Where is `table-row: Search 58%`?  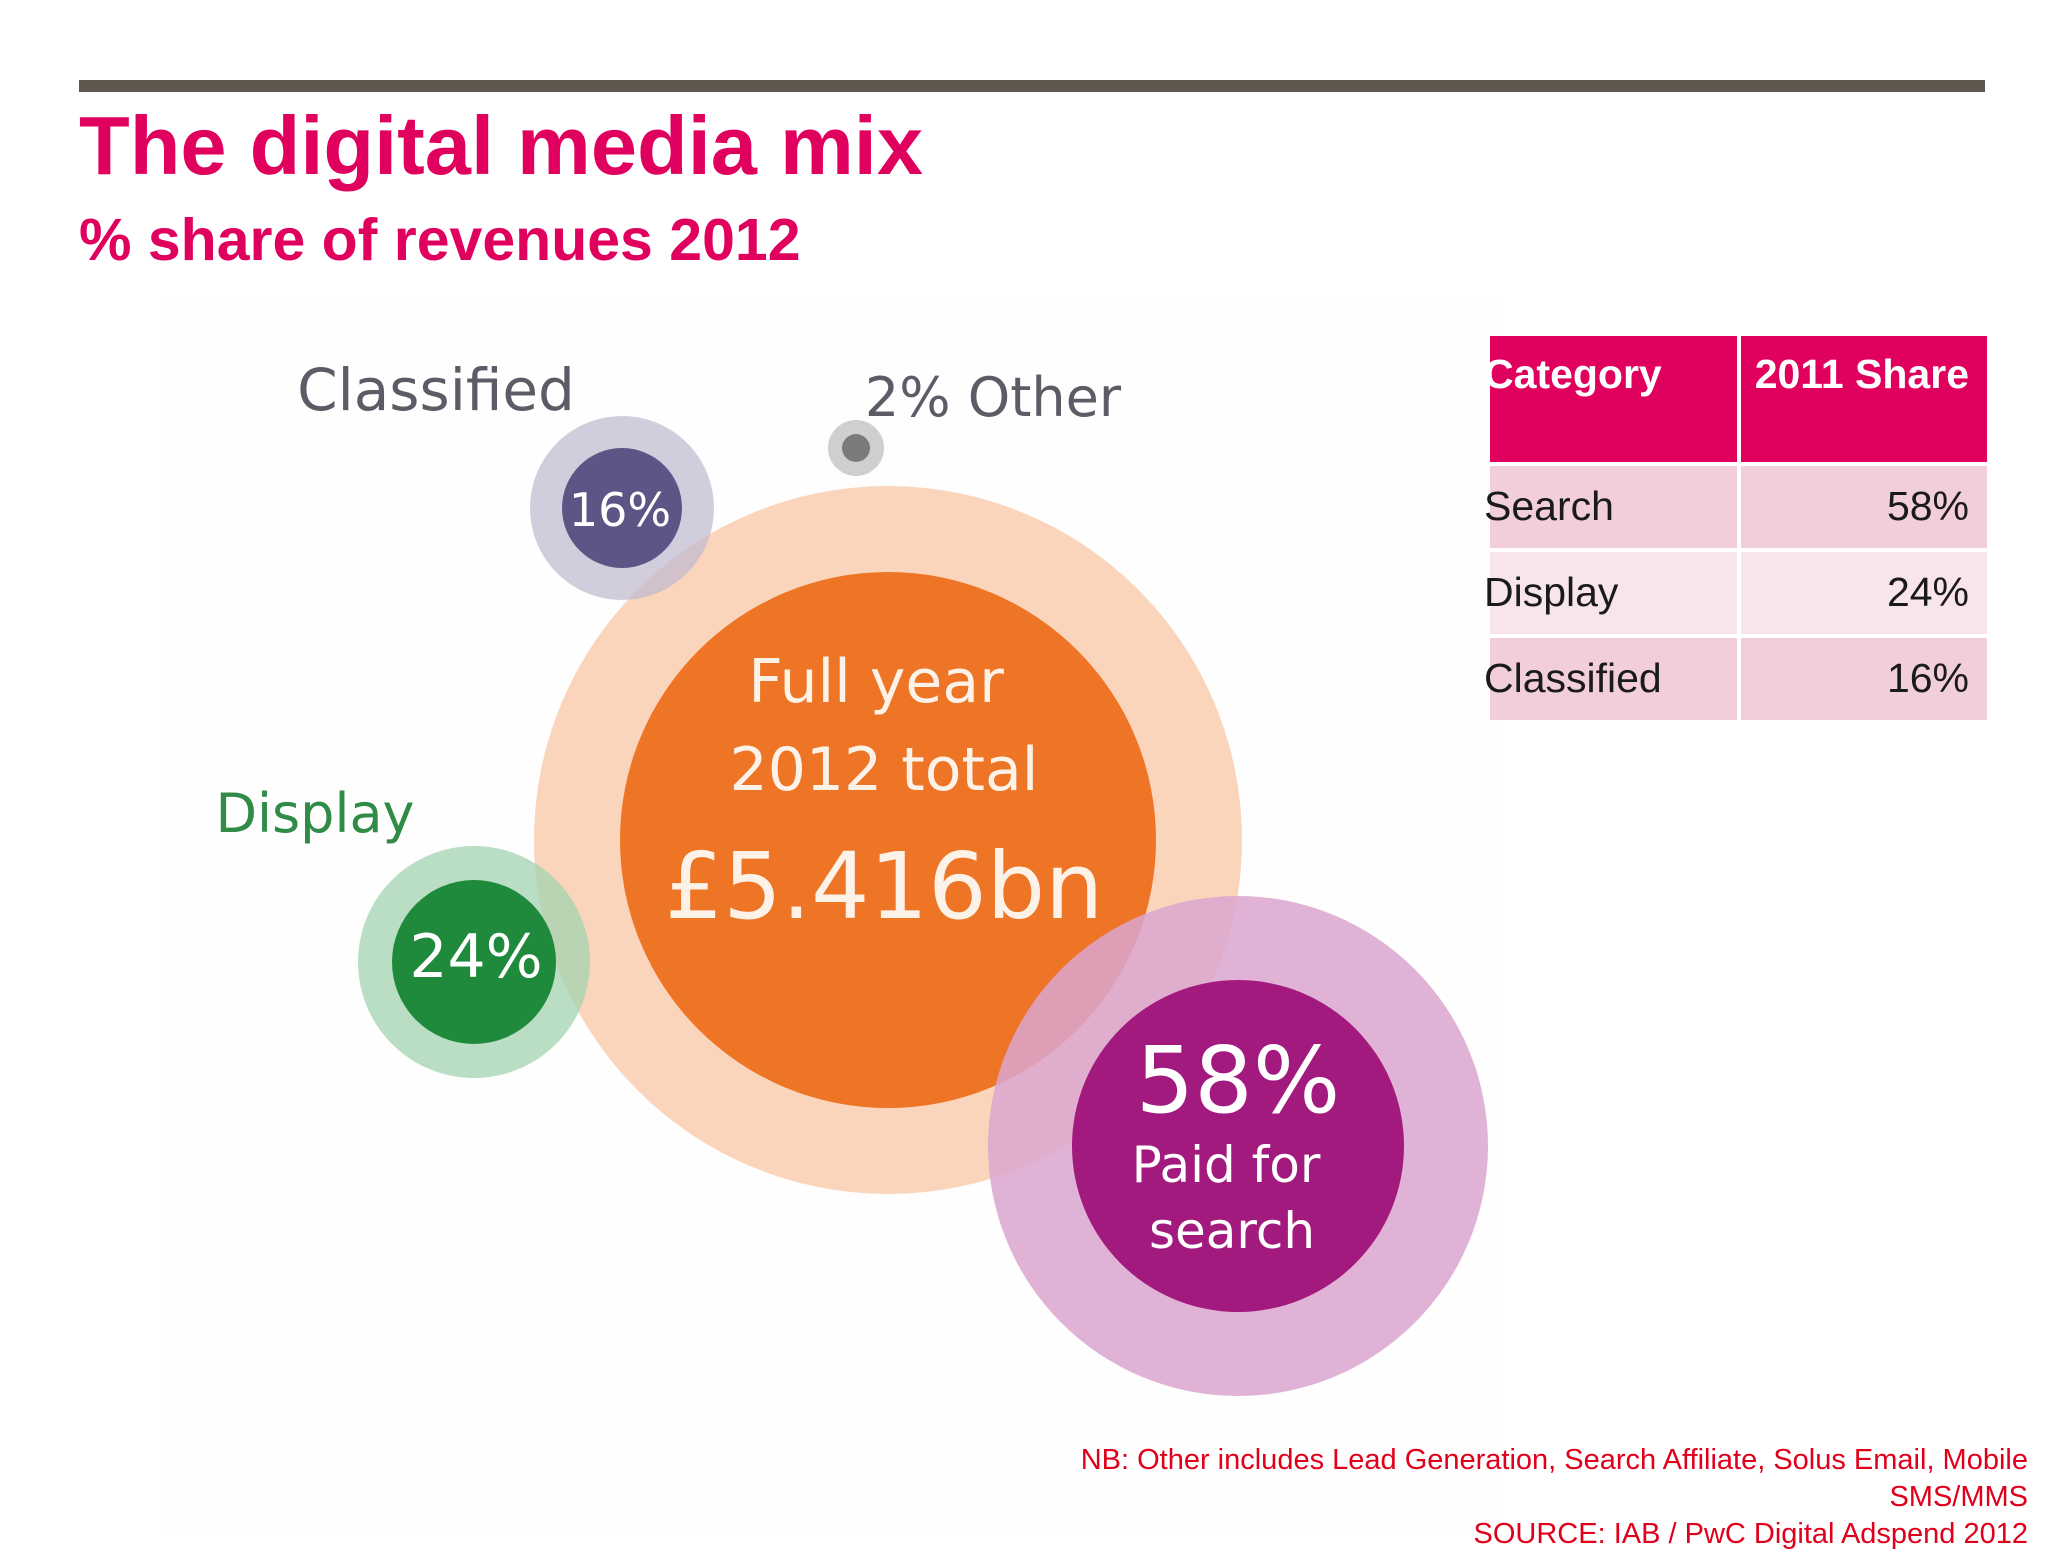
table-row: Search 58% is located at coordinates (1735, 506).